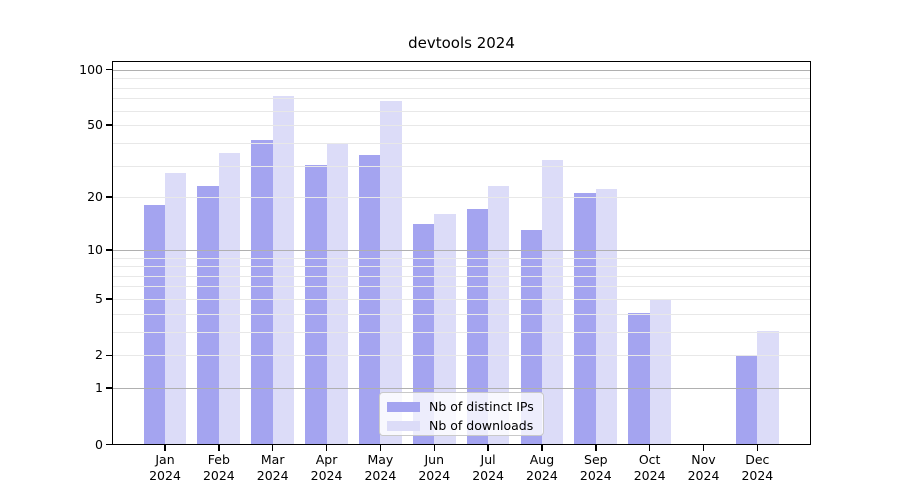 This screenshot has height=500, width=900. I want to click on x-tick-mark-dec, so click(757, 448).